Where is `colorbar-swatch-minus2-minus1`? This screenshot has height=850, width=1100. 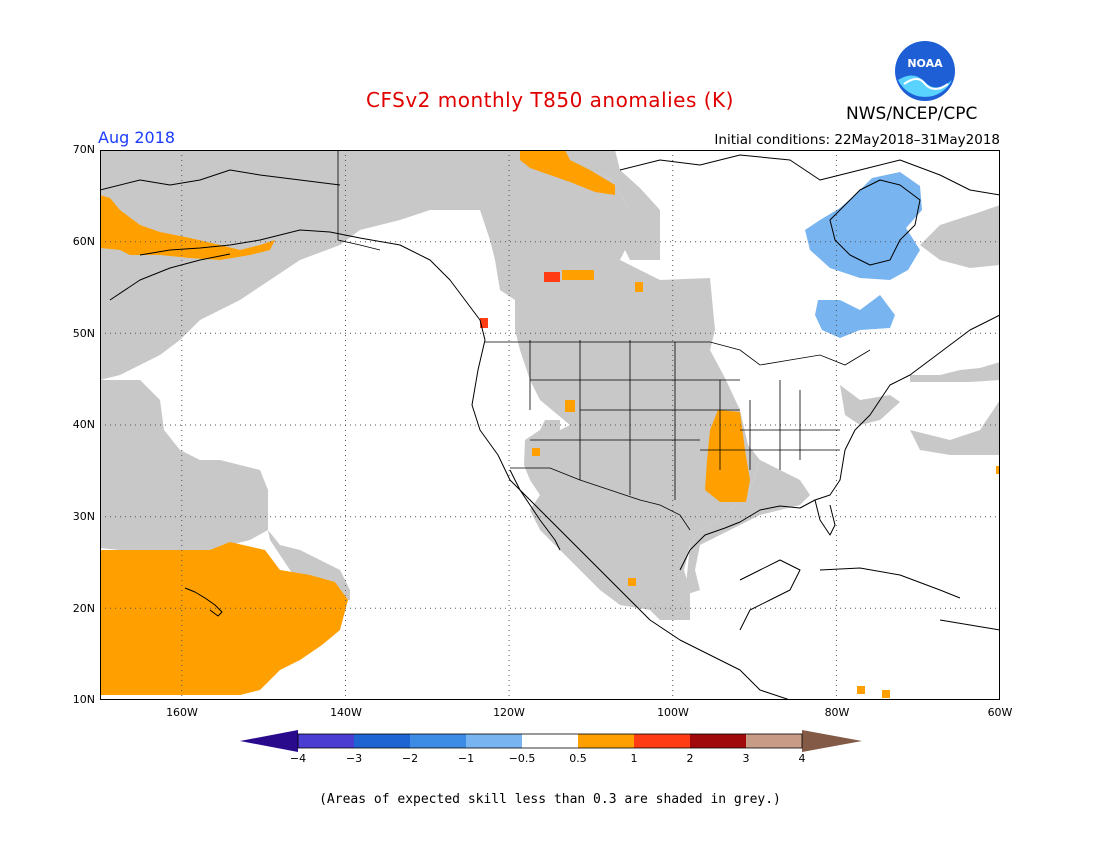
colorbar-swatch-minus2-minus1 is located at coordinates (438, 741).